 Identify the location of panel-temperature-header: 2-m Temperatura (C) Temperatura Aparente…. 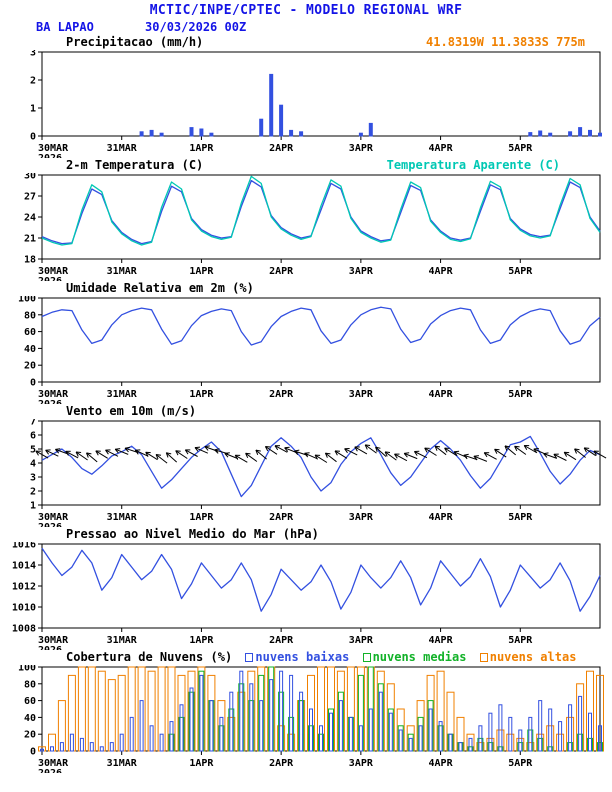
(306, 165).